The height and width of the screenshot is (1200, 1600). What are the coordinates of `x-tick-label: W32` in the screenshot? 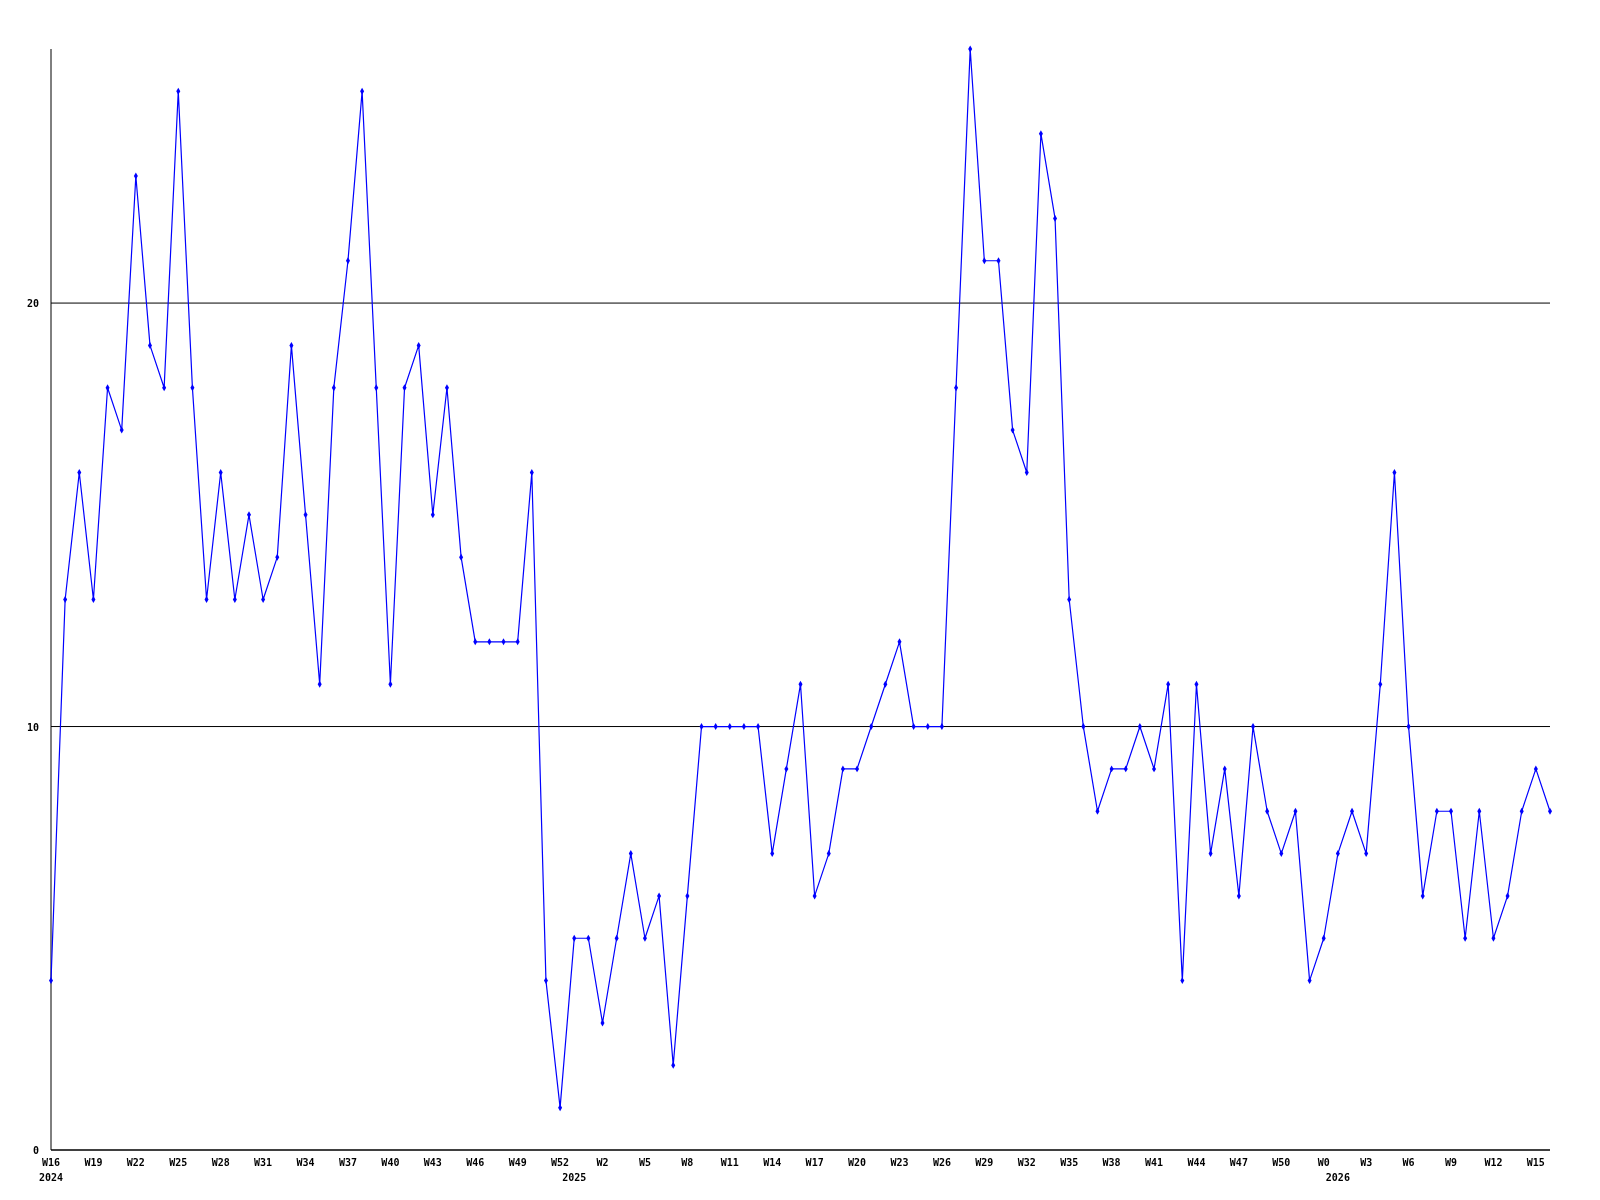 It's located at (1026, 1162).